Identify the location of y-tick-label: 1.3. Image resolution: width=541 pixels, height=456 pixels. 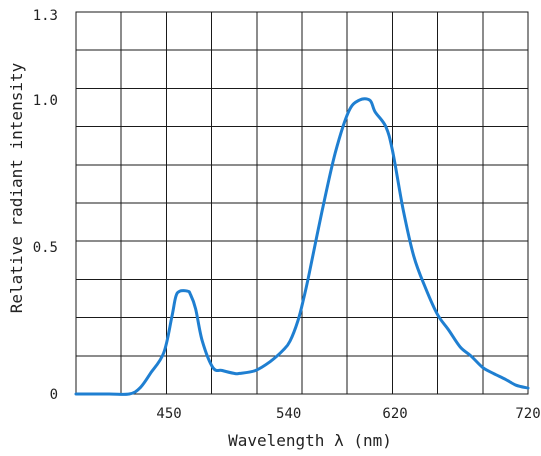
(45, 16).